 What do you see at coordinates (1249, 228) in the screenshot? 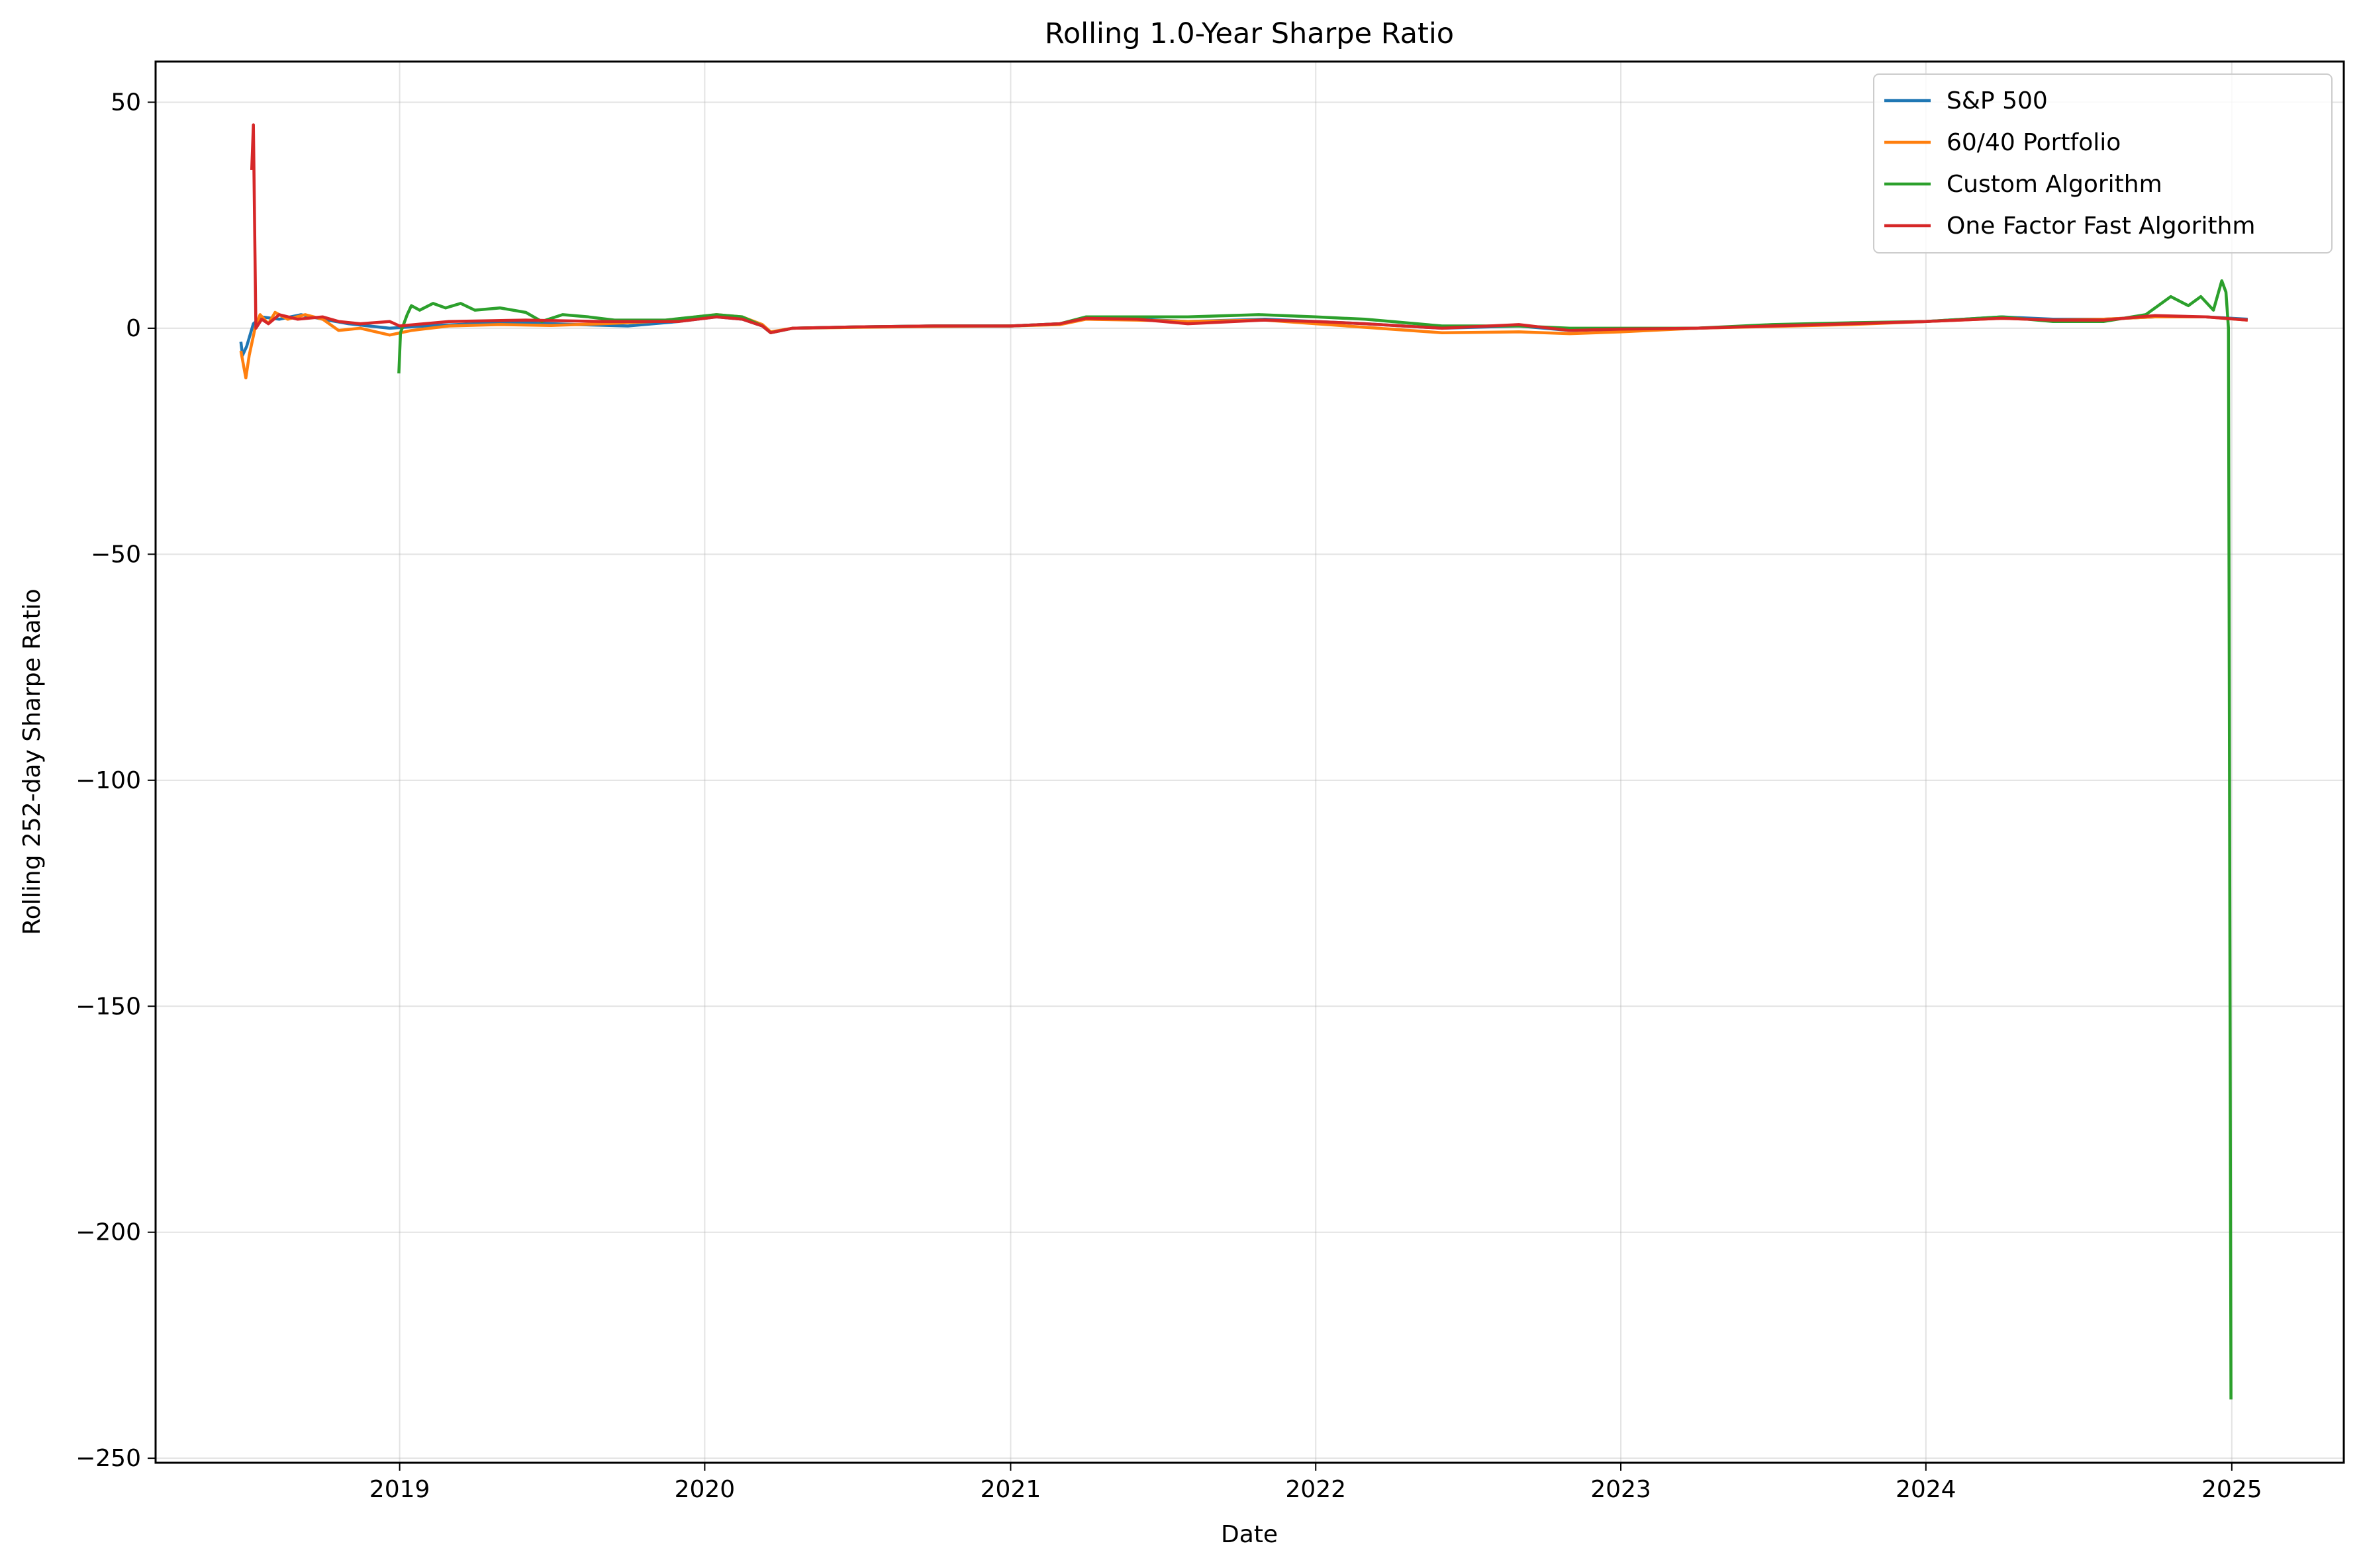
I see `series-line-one-factor-fast-algorithm` at bounding box center [1249, 228].